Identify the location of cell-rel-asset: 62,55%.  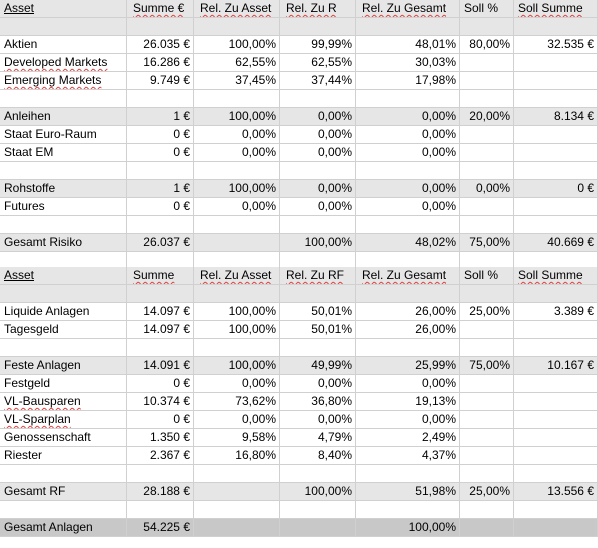
(237, 63).